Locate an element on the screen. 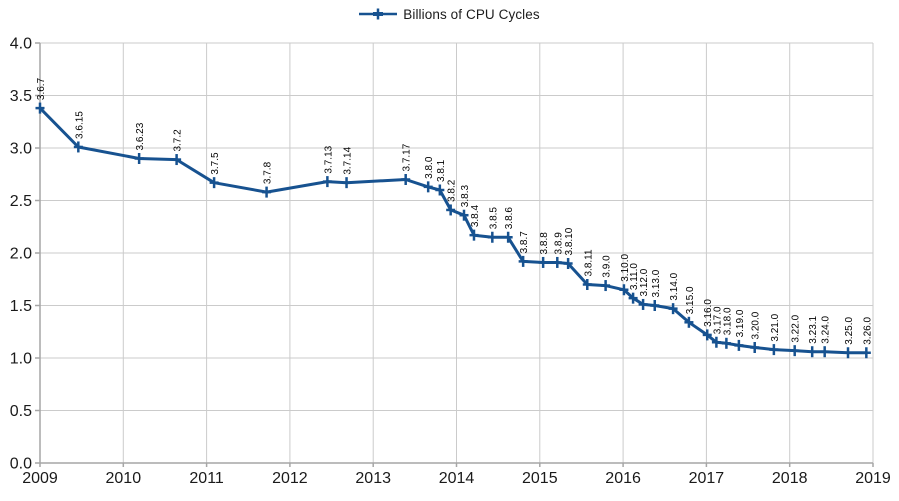 This screenshot has height=501, width=899. data-point-label: 3.16.0 is located at coordinates (708, 313).